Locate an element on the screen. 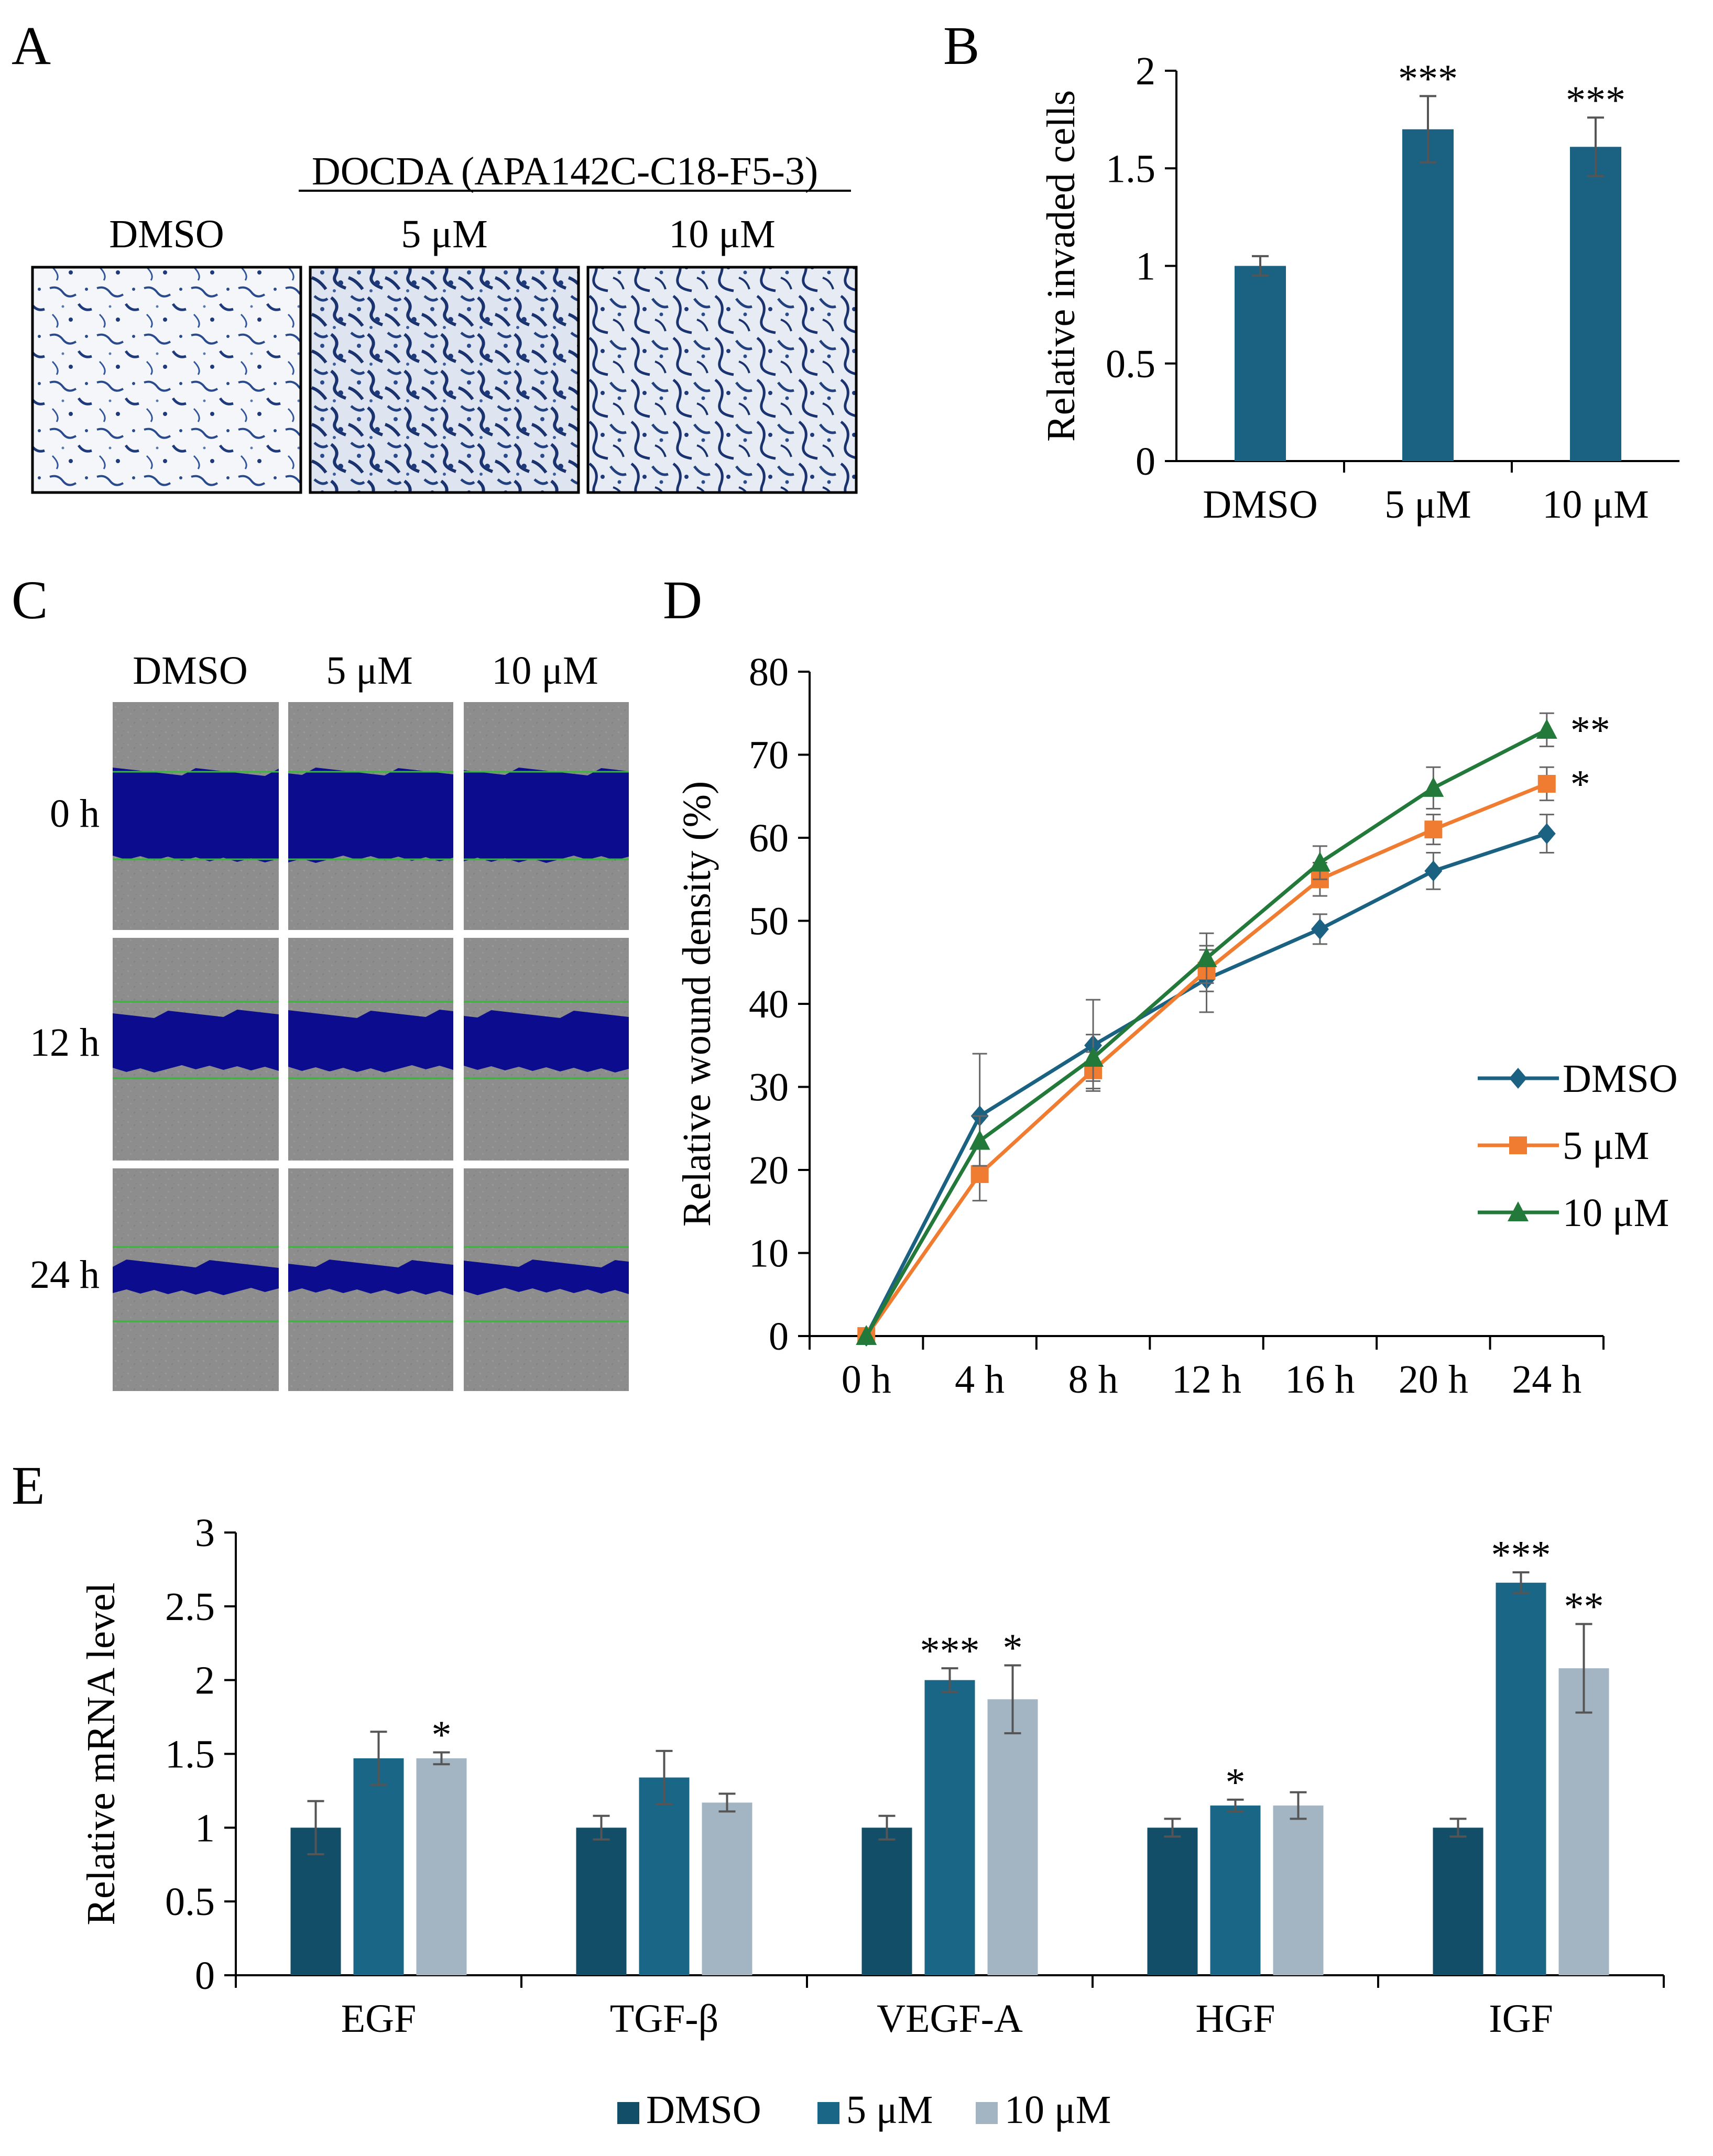 The width and height of the screenshot is (1713, 2156). panel-e-x-label-hgf: HGF is located at coordinates (1235, 2019).